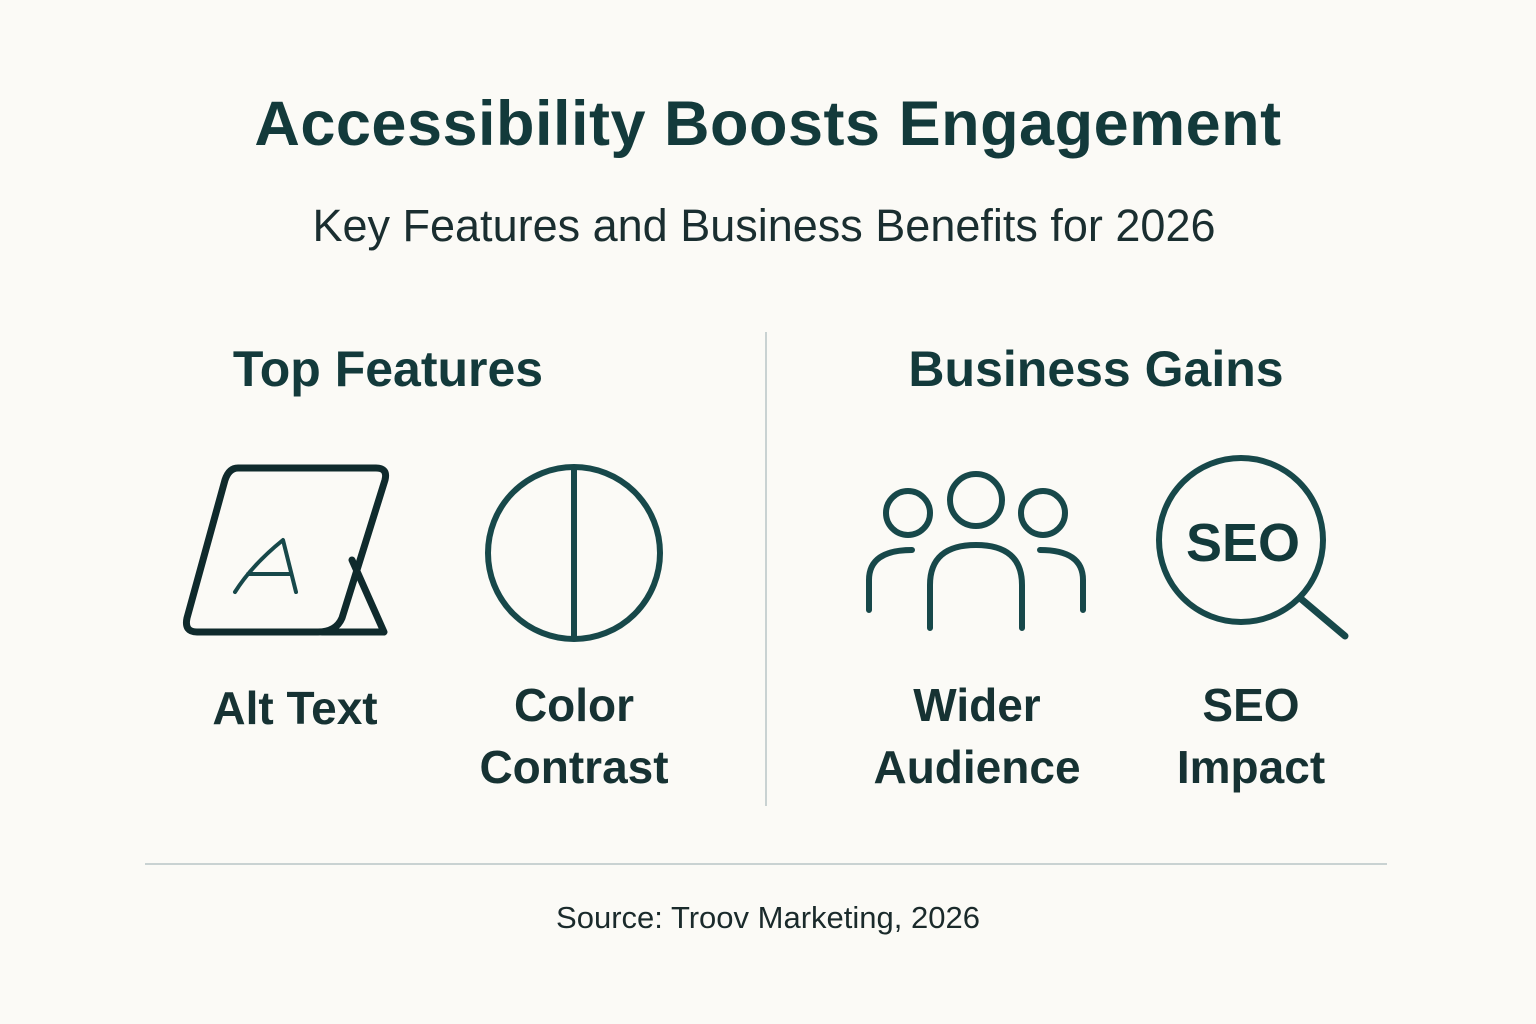  I want to click on feature-label-color-contrast: Color Contrast, so click(574, 736).